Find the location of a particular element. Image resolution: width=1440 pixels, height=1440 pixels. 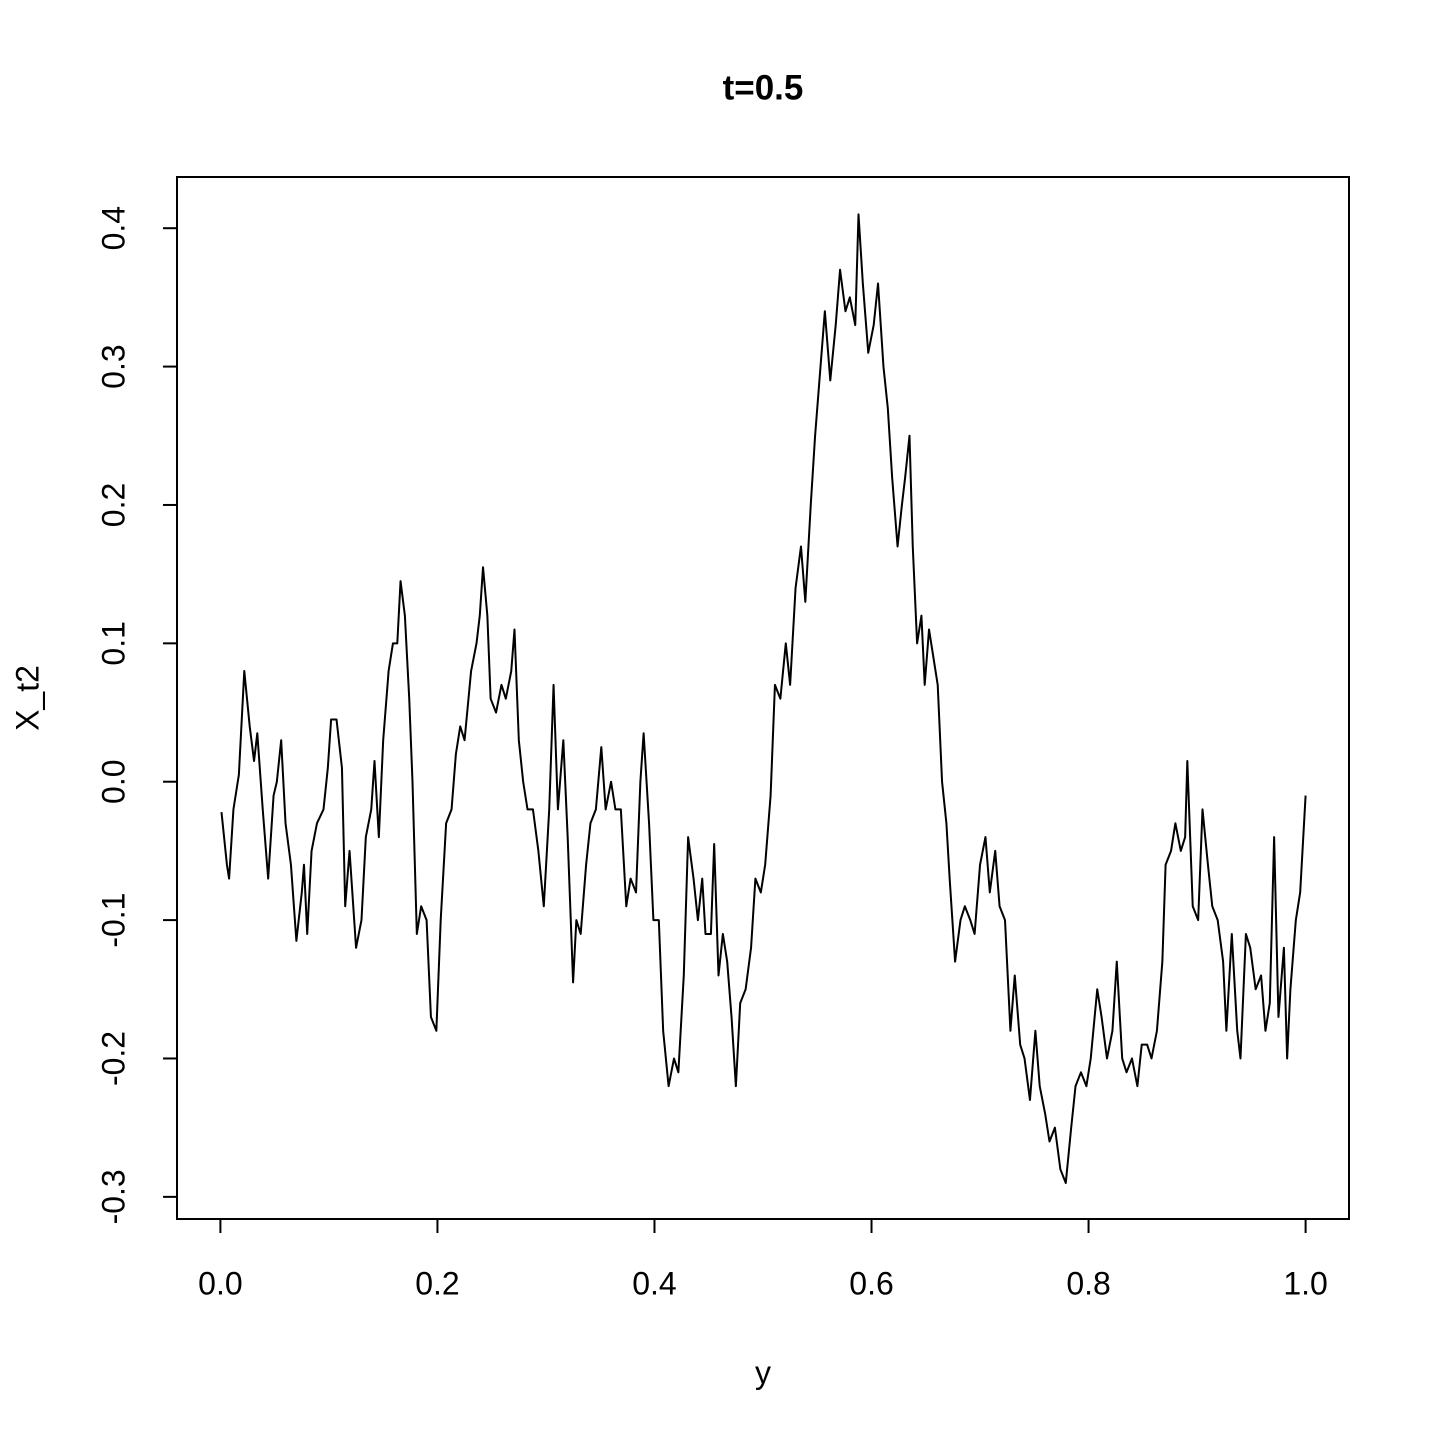

y-tick-label: 0.1 is located at coordinates (113, 643).